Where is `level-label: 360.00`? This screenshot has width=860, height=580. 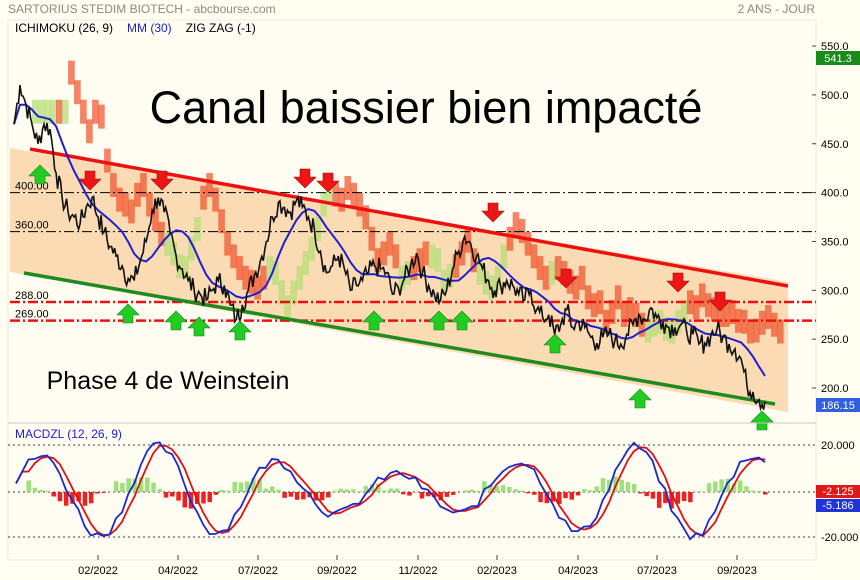
level-label: 360.00 is located at coordinates (32, 226).